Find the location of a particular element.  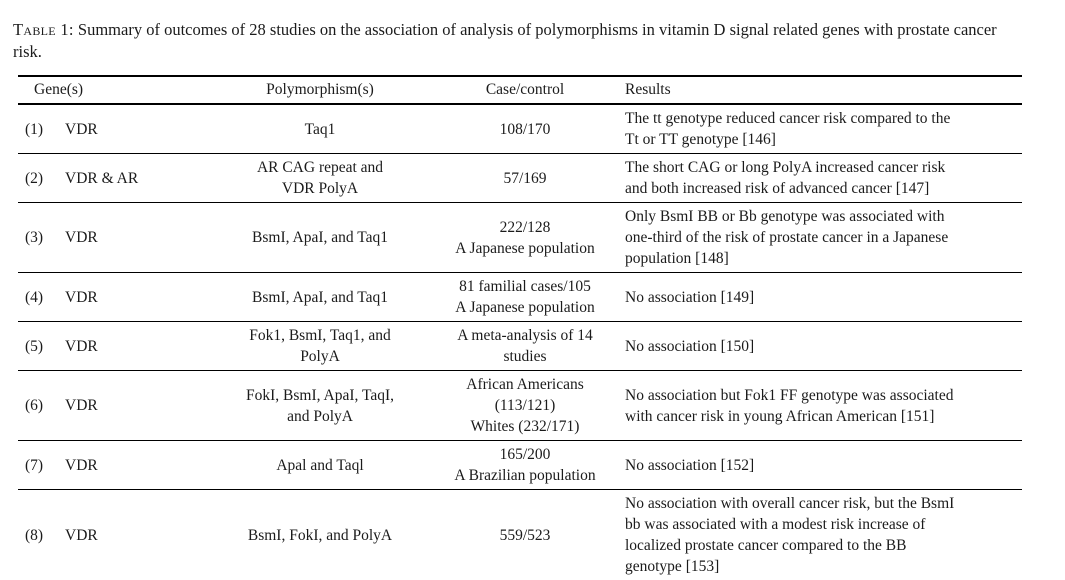

results-cell: No association [149] is located at coordinates (813, 297).